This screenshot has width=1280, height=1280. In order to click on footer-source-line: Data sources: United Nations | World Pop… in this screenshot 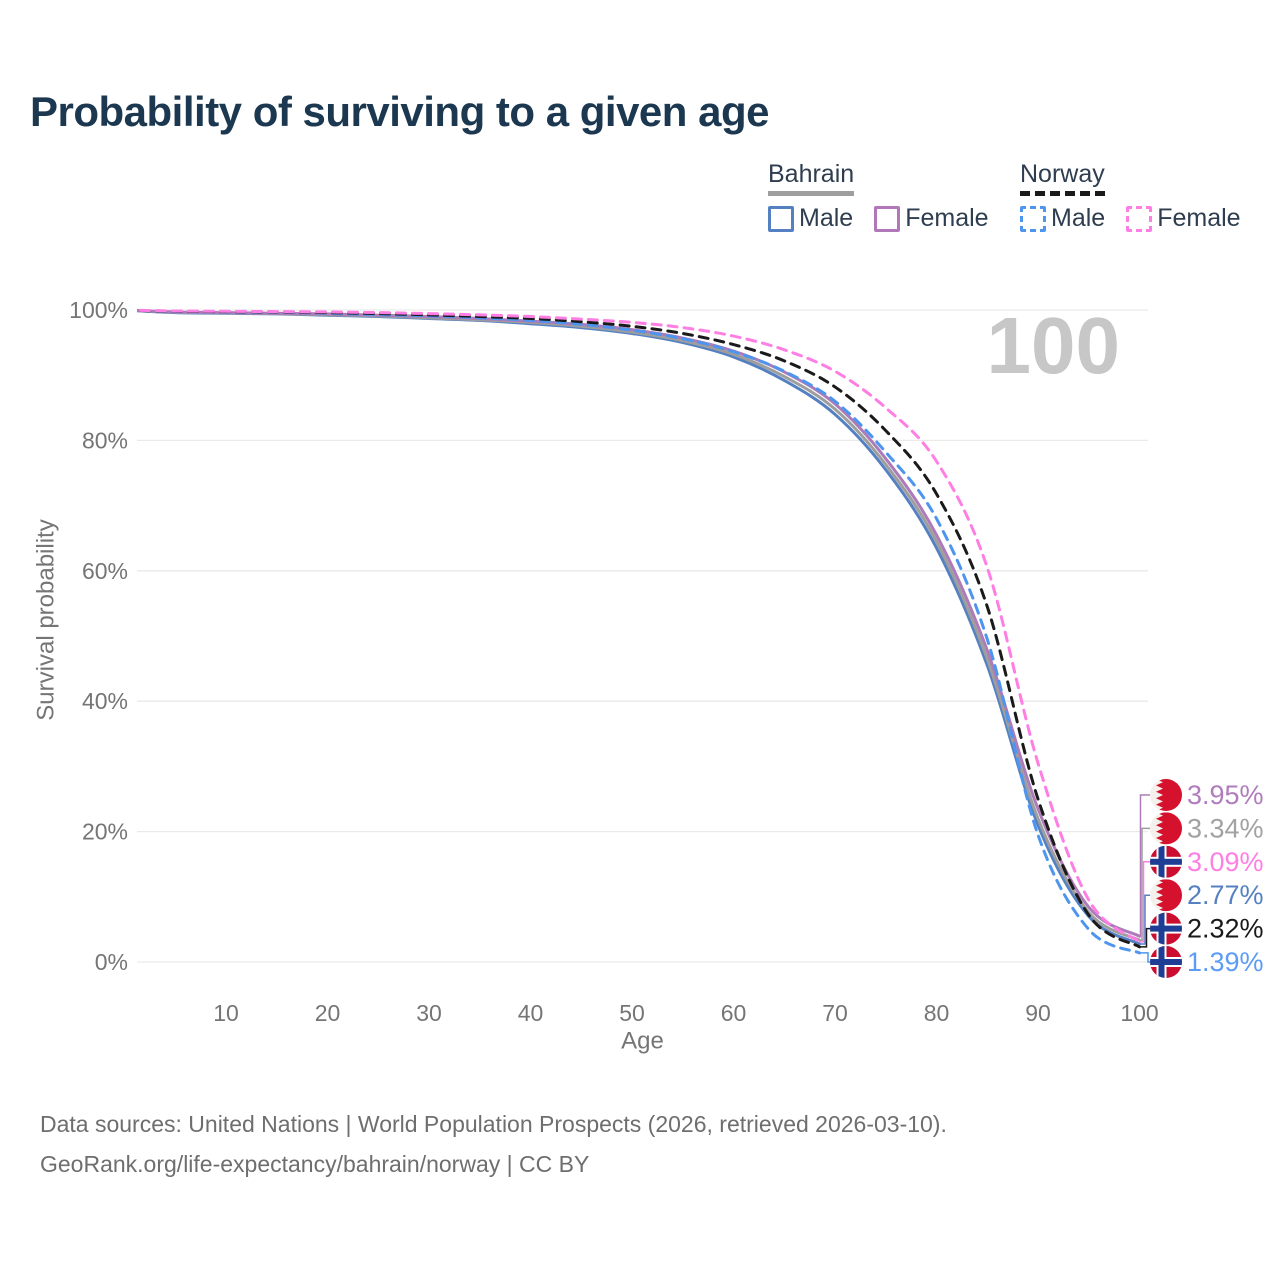, I will do `click(493, 1124)`.